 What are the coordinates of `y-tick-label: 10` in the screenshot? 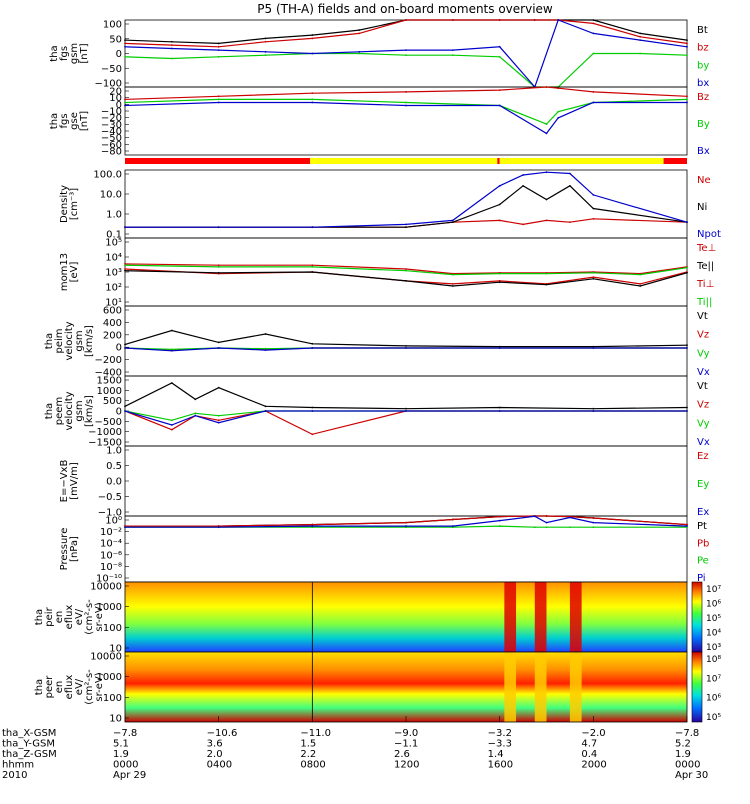 It's located at (115, 719).